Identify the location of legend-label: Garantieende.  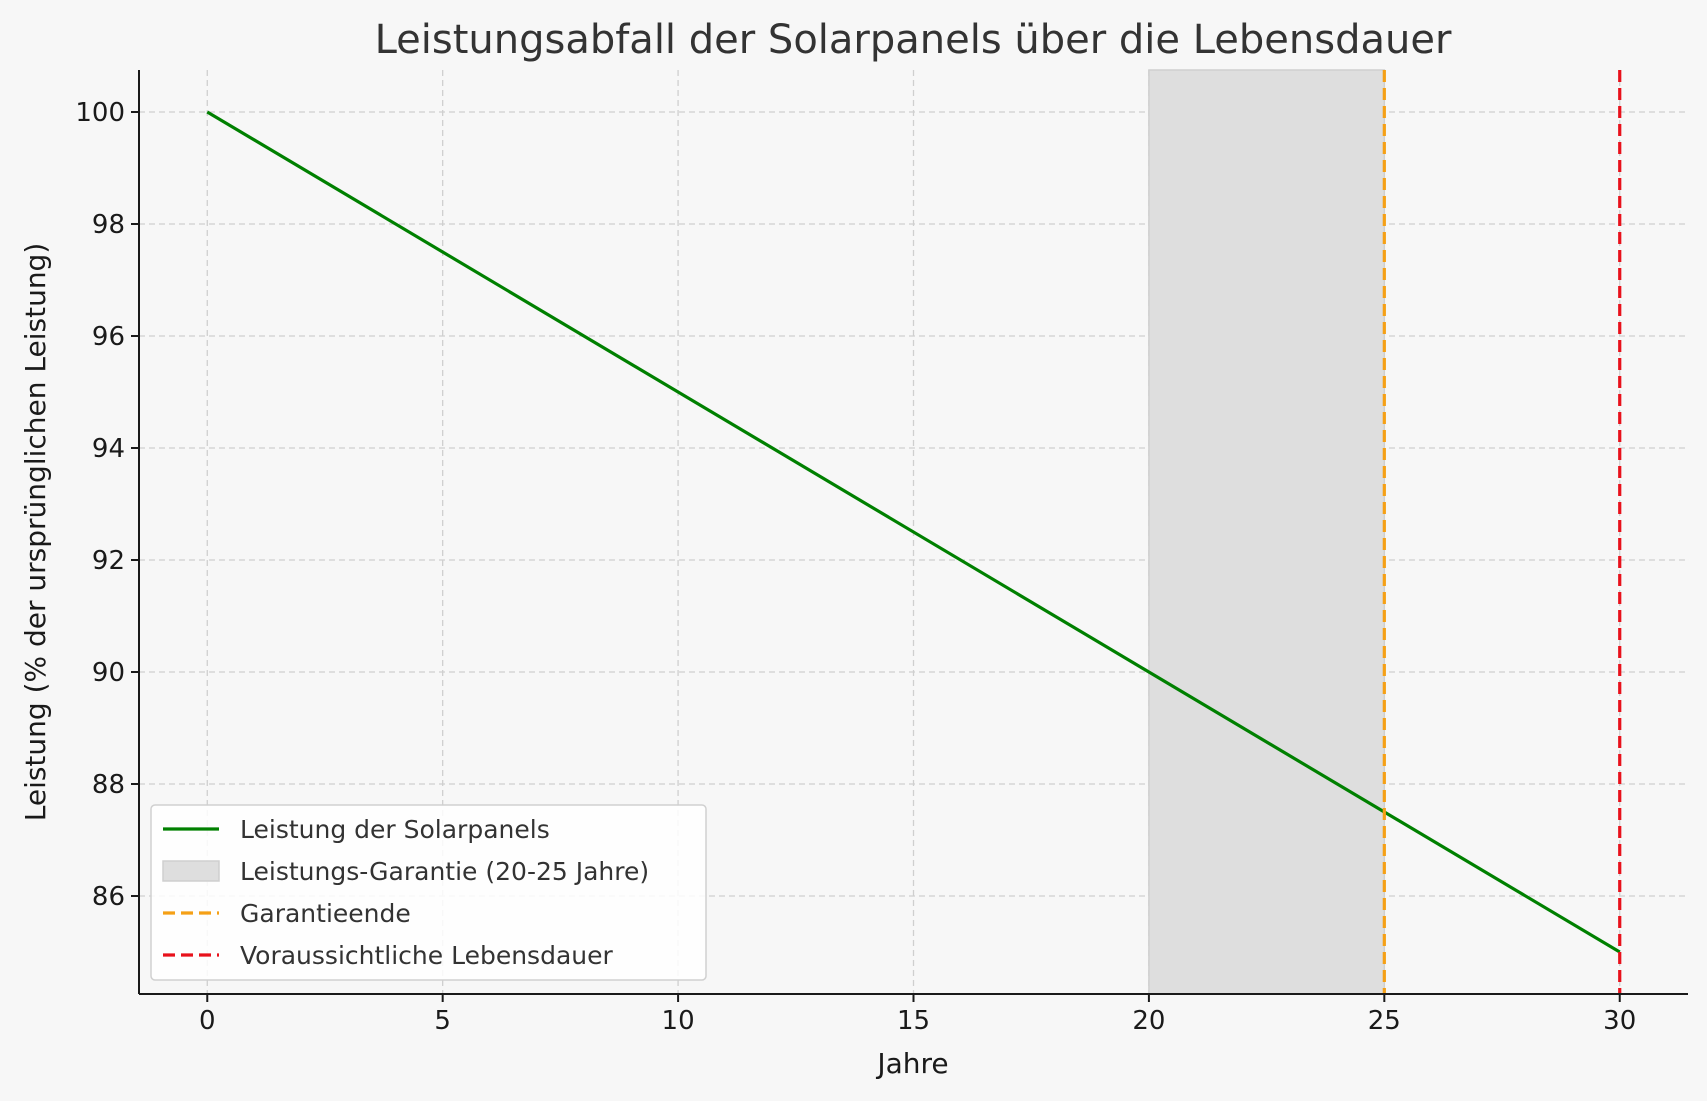
(325, 913).